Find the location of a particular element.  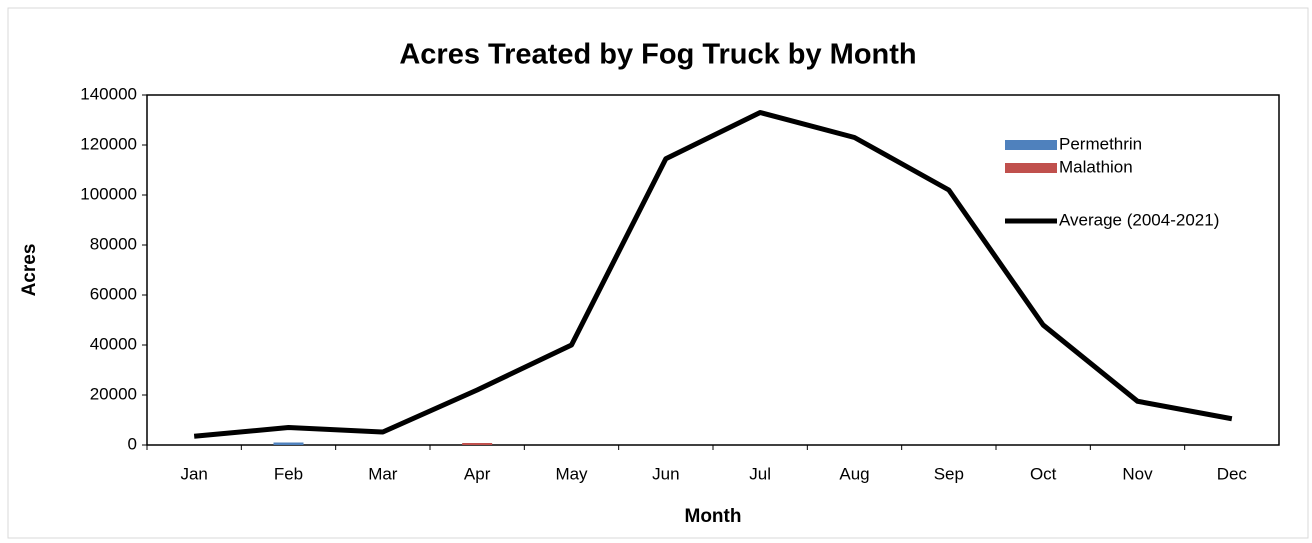

y-tick-label: 20000 is located at coordinates (113, 393).